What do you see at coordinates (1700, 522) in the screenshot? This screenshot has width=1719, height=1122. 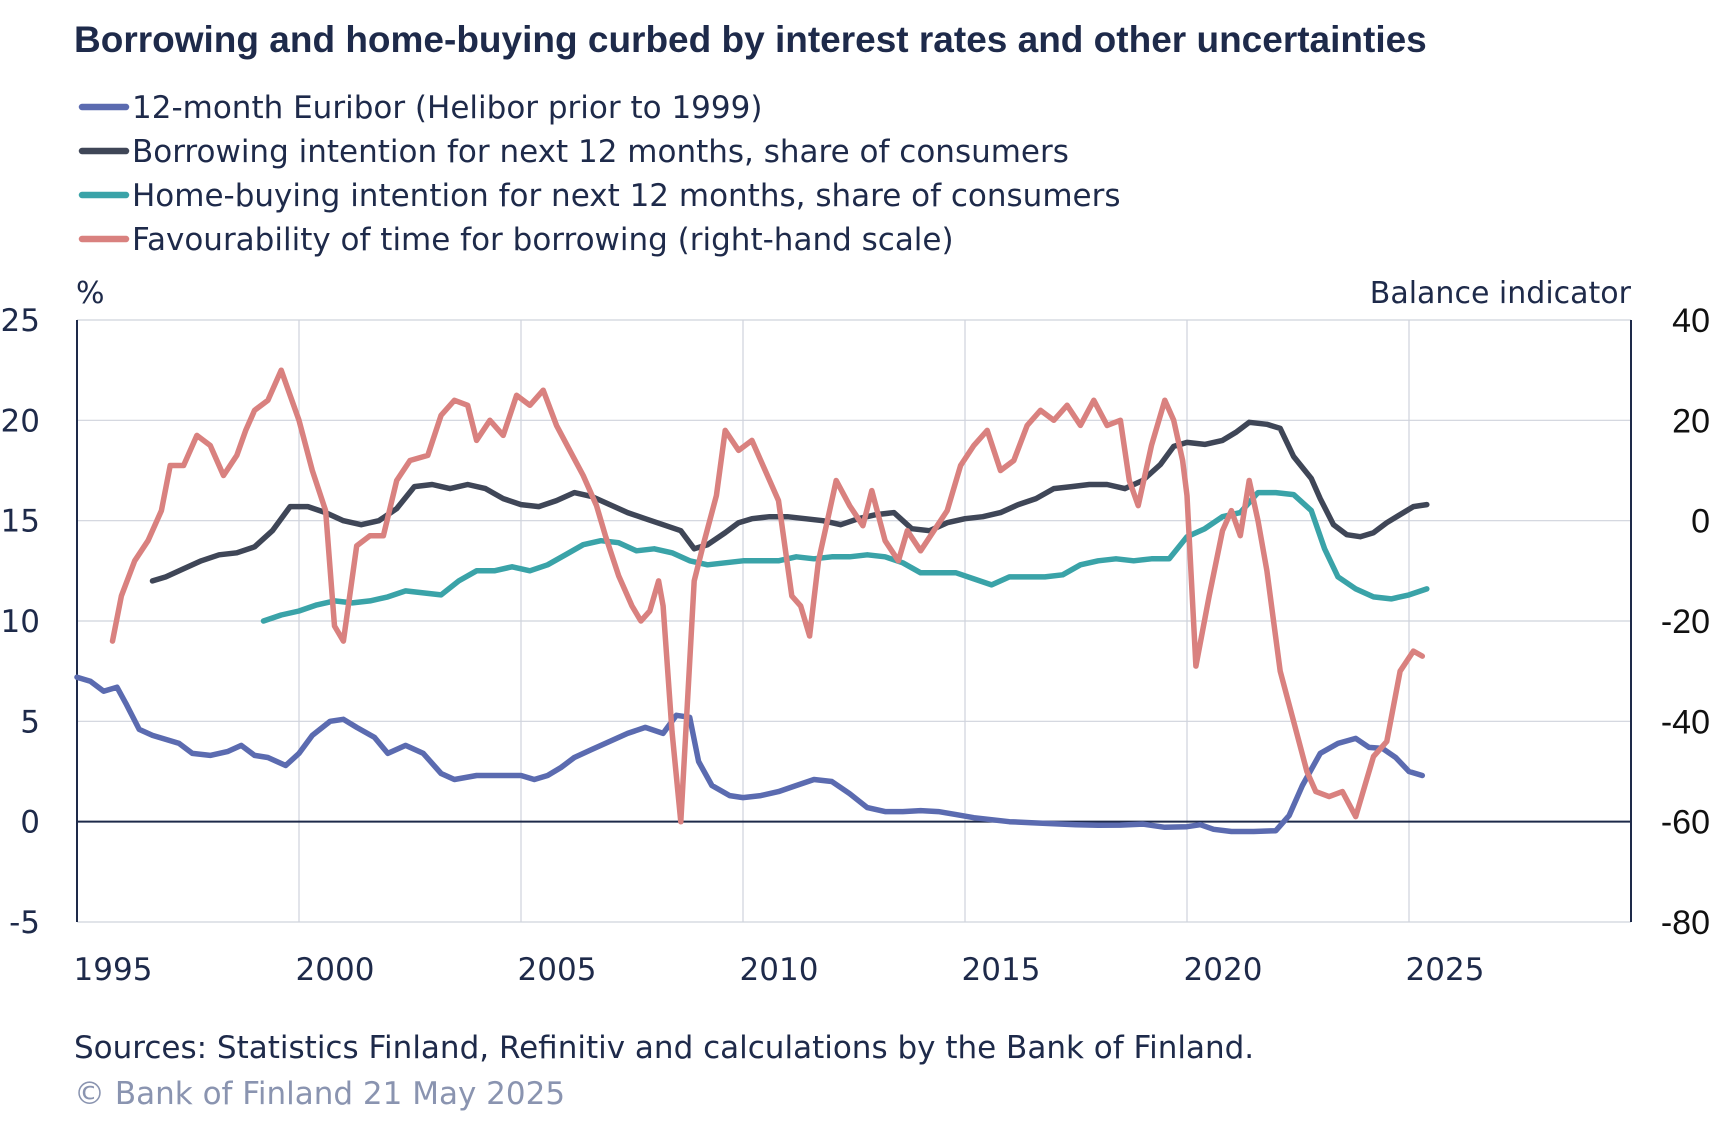 I see `y-right-tick-label: 0` at bounding box center [1700, 522].